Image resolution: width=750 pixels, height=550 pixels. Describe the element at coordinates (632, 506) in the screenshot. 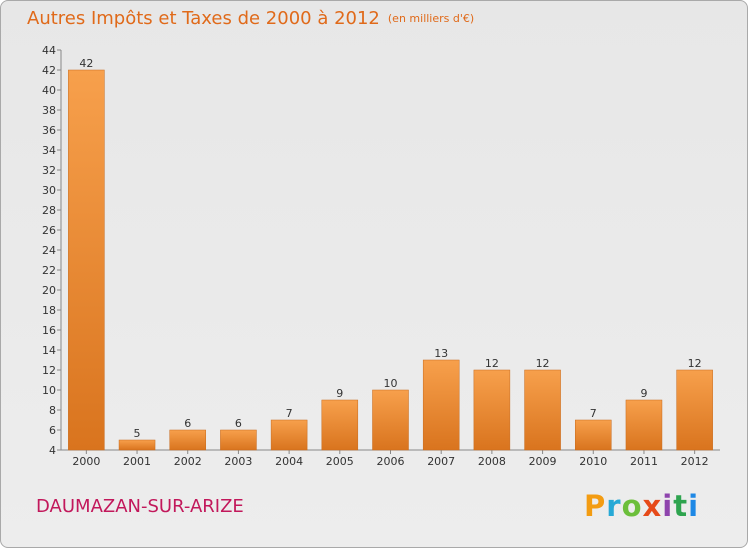

I see `logo-letter: o` at that location.